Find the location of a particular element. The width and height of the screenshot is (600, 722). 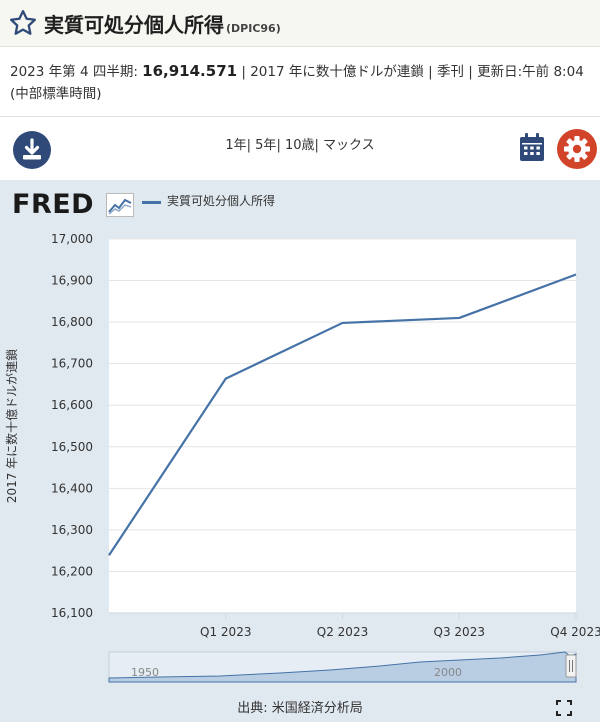

calendar-icon is located at coordinates (532, 147).